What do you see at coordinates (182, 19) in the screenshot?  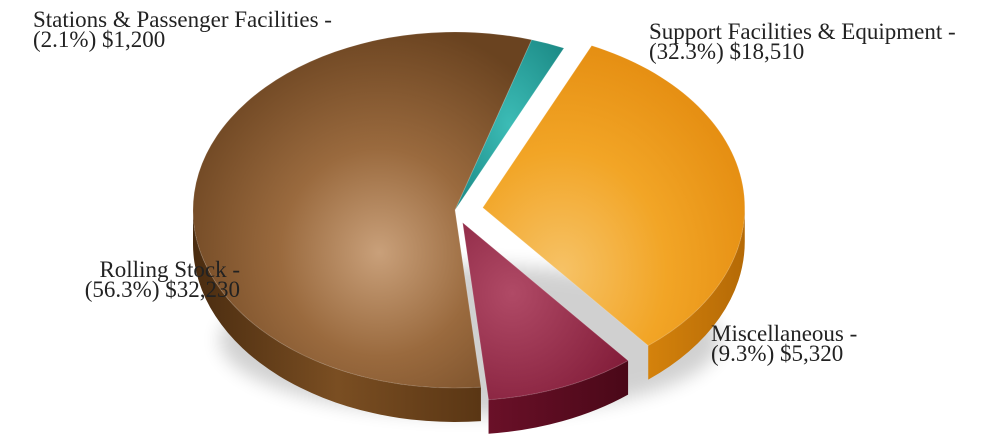 I see `slice-label-name: Stations & Passenger Facilities -` at bounding box center [182, 19].